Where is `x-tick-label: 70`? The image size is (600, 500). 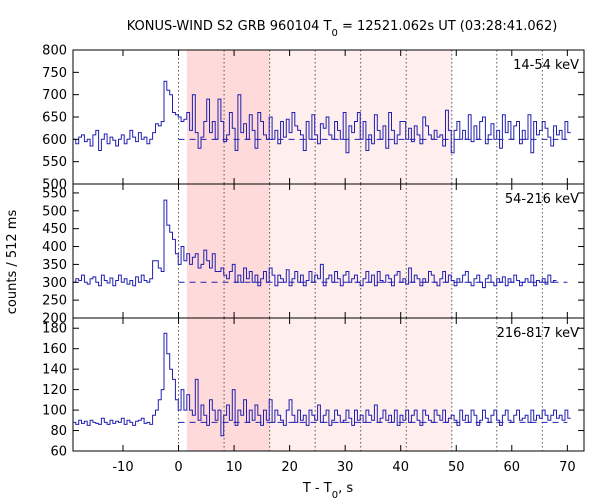 x-tick-label: 70 is located at coordinates (567, 467).